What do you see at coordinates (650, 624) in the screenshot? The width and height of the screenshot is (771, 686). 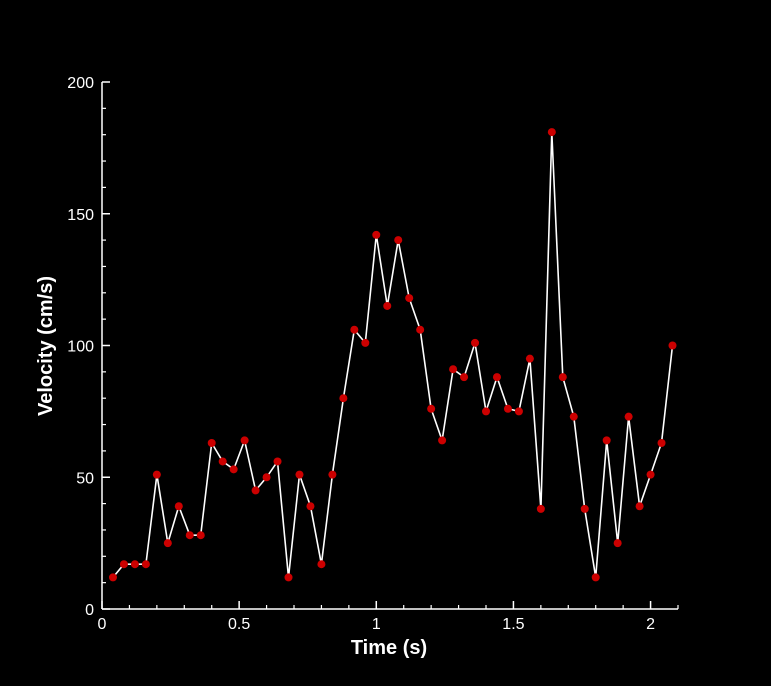 I see `x-tick-label: 2` at bounding box center [650, 624].